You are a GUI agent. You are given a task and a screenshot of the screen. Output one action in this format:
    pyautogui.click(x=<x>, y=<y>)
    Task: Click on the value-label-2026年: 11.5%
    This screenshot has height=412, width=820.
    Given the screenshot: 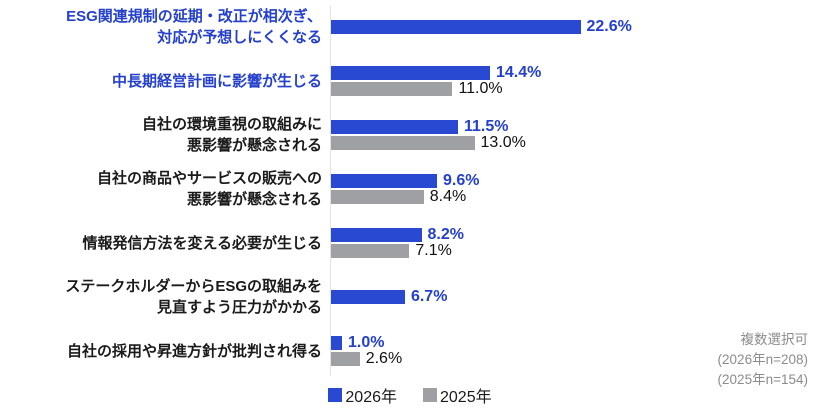 What is the action you would take?
    pyautogui.click(x=486, y=126)
    